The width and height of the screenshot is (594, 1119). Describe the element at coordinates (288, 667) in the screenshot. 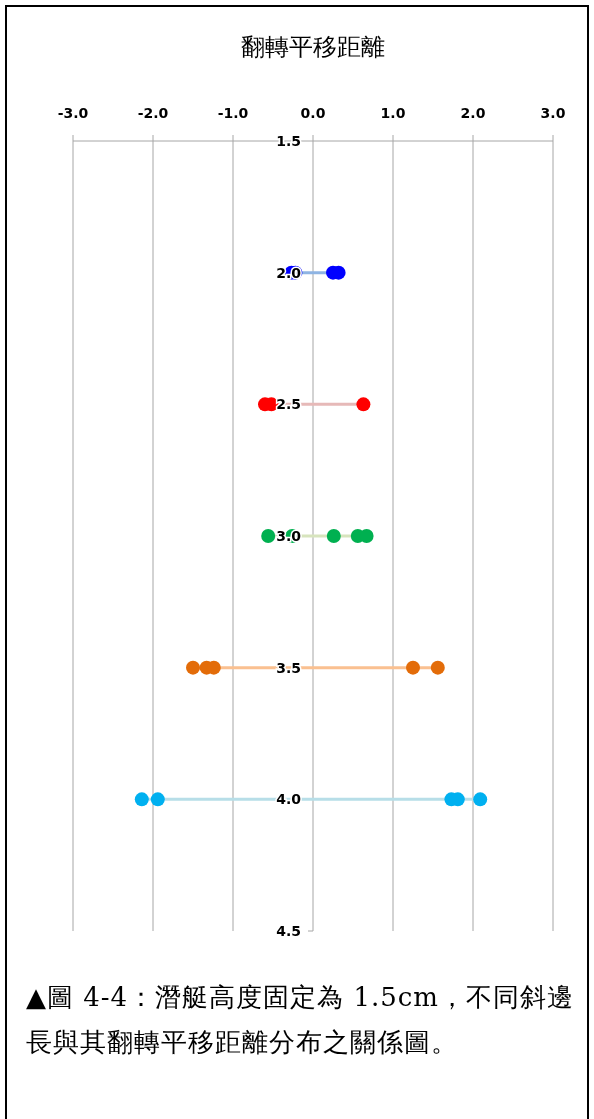

I see `y-tick-label: 3.5` at that location.